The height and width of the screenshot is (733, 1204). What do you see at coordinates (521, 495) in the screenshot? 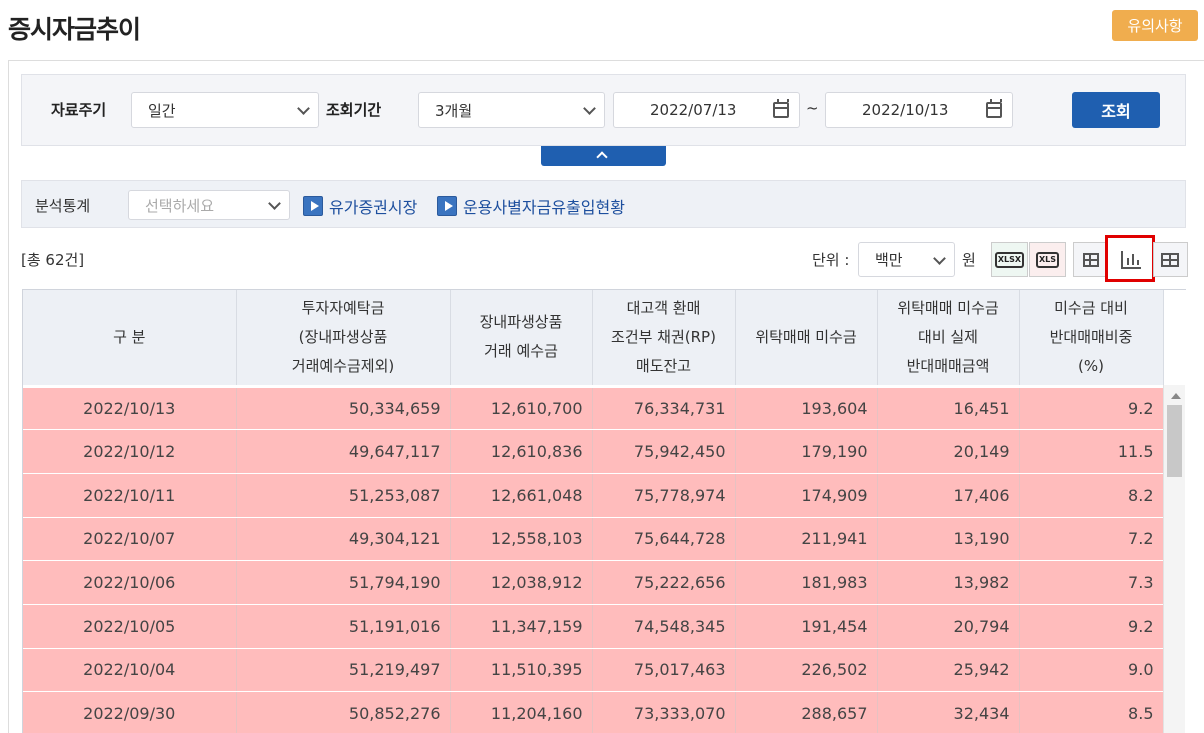
I see `value-cell: 12,661,048` at bounding box center [521, 495].